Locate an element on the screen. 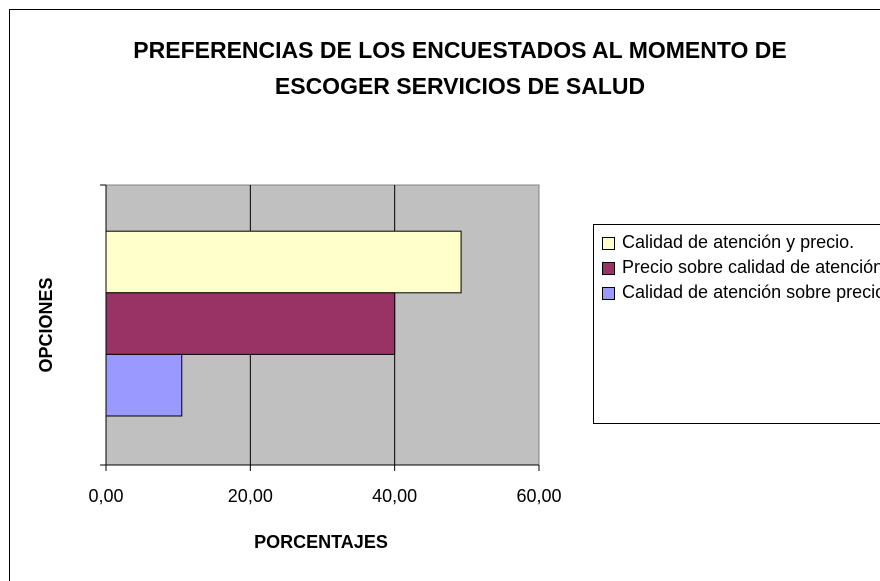 The width and height of the screenshot is (880, 581). x-tick-label: 0,00 is located at coordinates (105, 496).